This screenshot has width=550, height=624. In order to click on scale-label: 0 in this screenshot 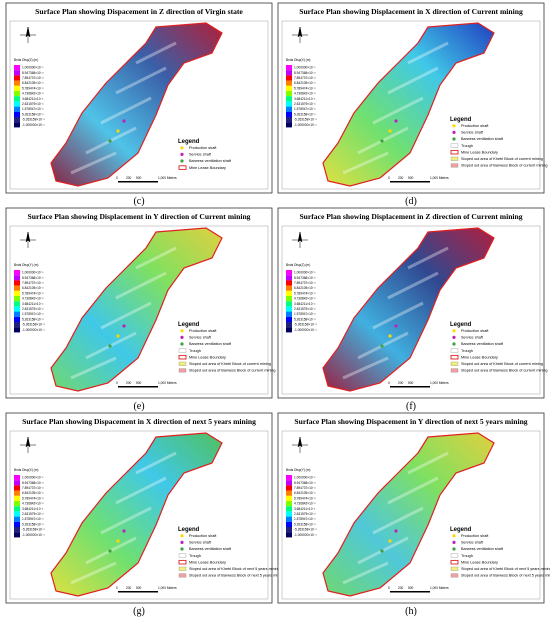, I will do `click(389, 383)`.